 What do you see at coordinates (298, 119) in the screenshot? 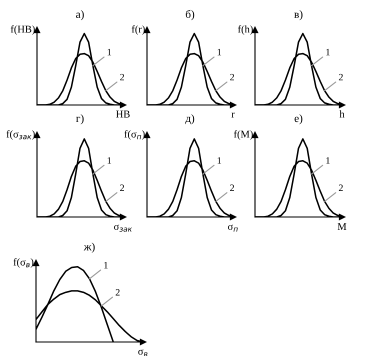
I see `chart-title: е)` at bounding box center [298, 119].